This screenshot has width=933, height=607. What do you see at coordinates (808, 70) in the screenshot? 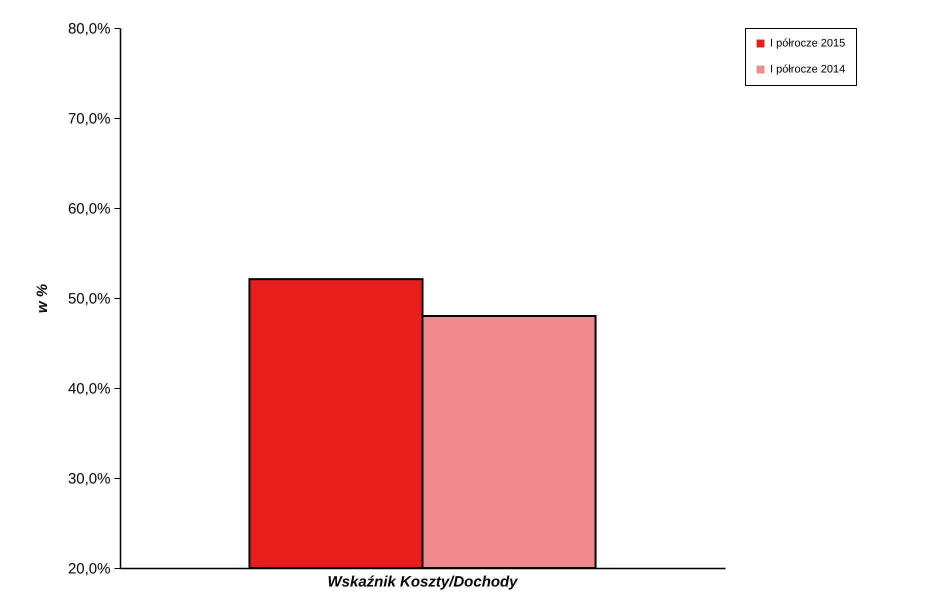
I see `legend-label: I półrocze 2014` at bounding box center [808, 70].